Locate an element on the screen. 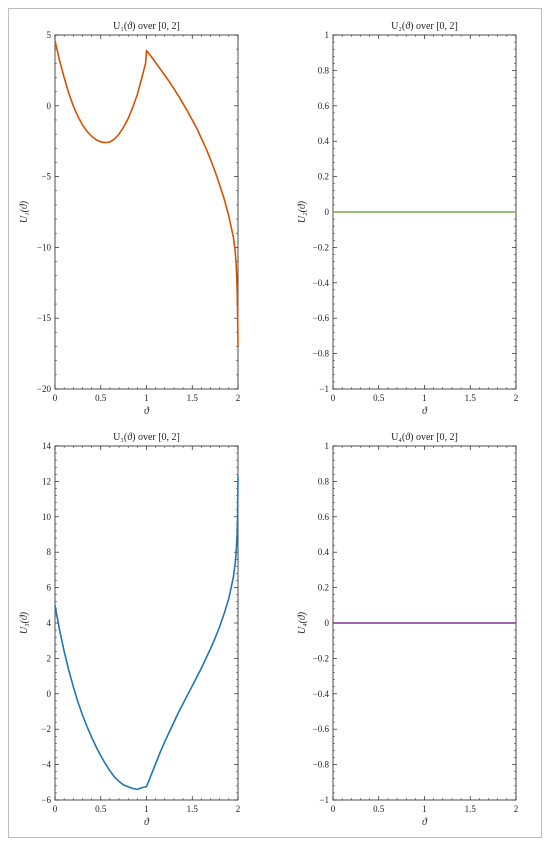  y-tick-label: 2 is located at coordinates (49, 658).